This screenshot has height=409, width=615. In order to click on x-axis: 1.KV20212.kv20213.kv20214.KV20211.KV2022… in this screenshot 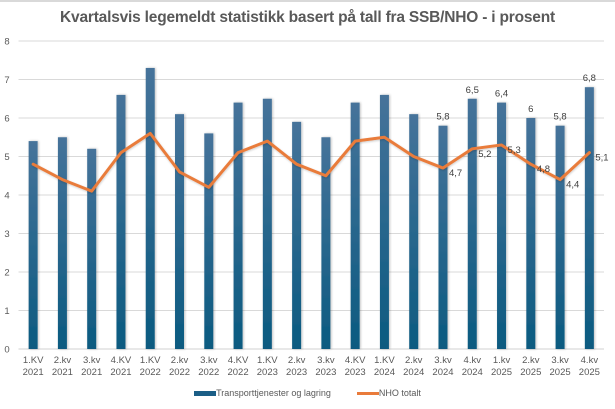, I will do `click(311, 366)`.